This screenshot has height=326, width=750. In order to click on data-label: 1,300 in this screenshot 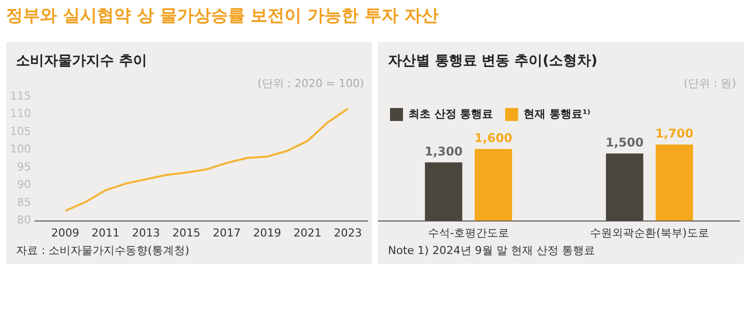, I will do `click(443, 151)`.